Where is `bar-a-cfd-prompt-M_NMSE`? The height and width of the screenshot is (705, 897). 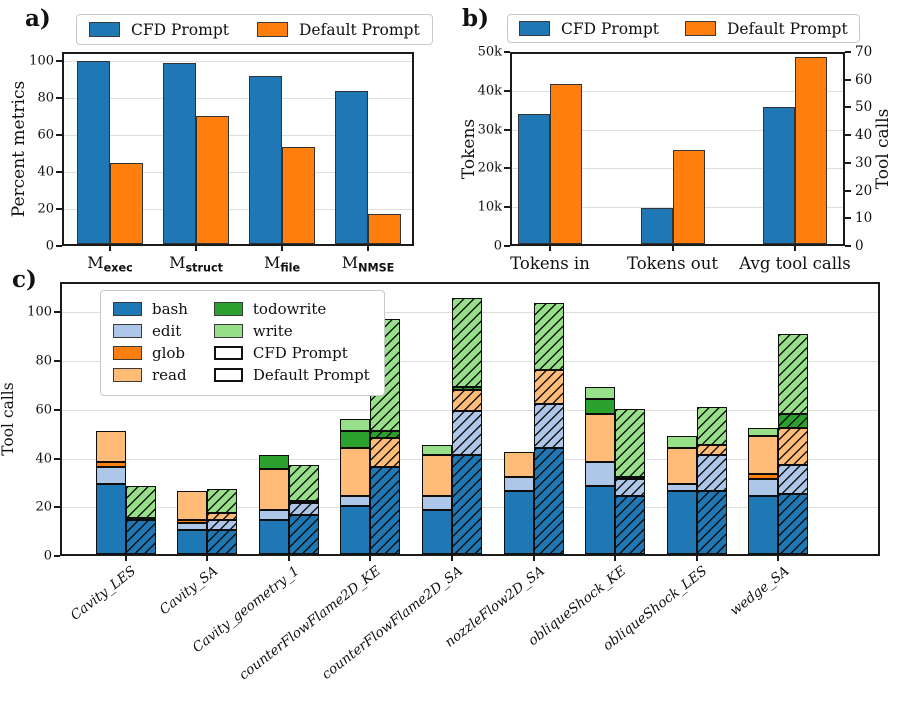
bar-a-cfd-prompt-M_NMSE is located at coordinates (351, 167).